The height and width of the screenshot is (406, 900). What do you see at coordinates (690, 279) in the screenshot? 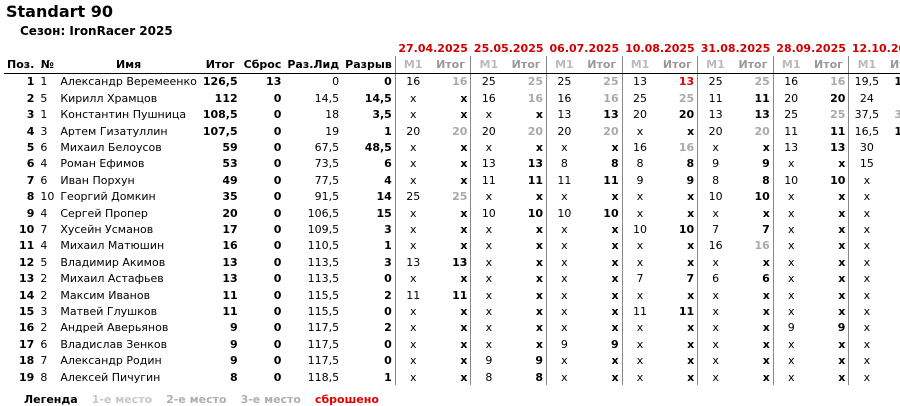
I see `race-total: 7` at bounding box center [690, 279].